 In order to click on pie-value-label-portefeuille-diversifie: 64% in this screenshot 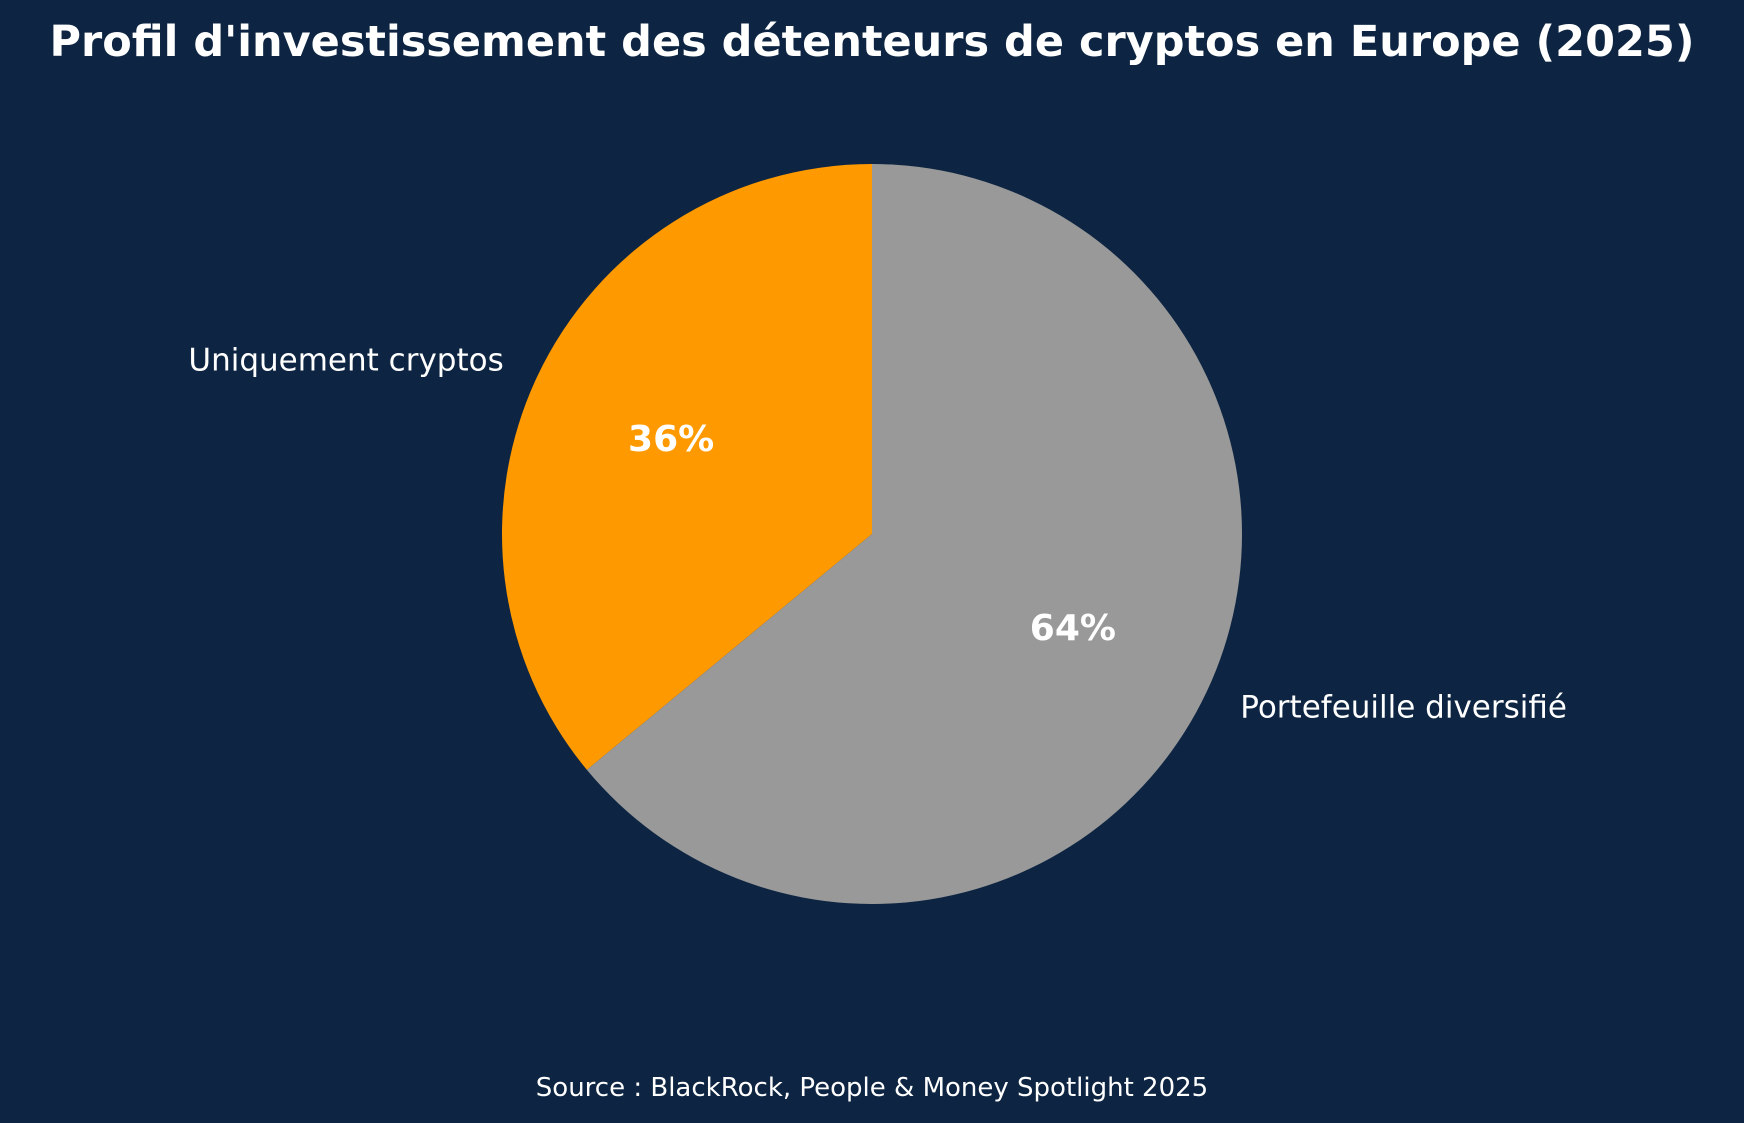, I will do `click(1073, 628)`.